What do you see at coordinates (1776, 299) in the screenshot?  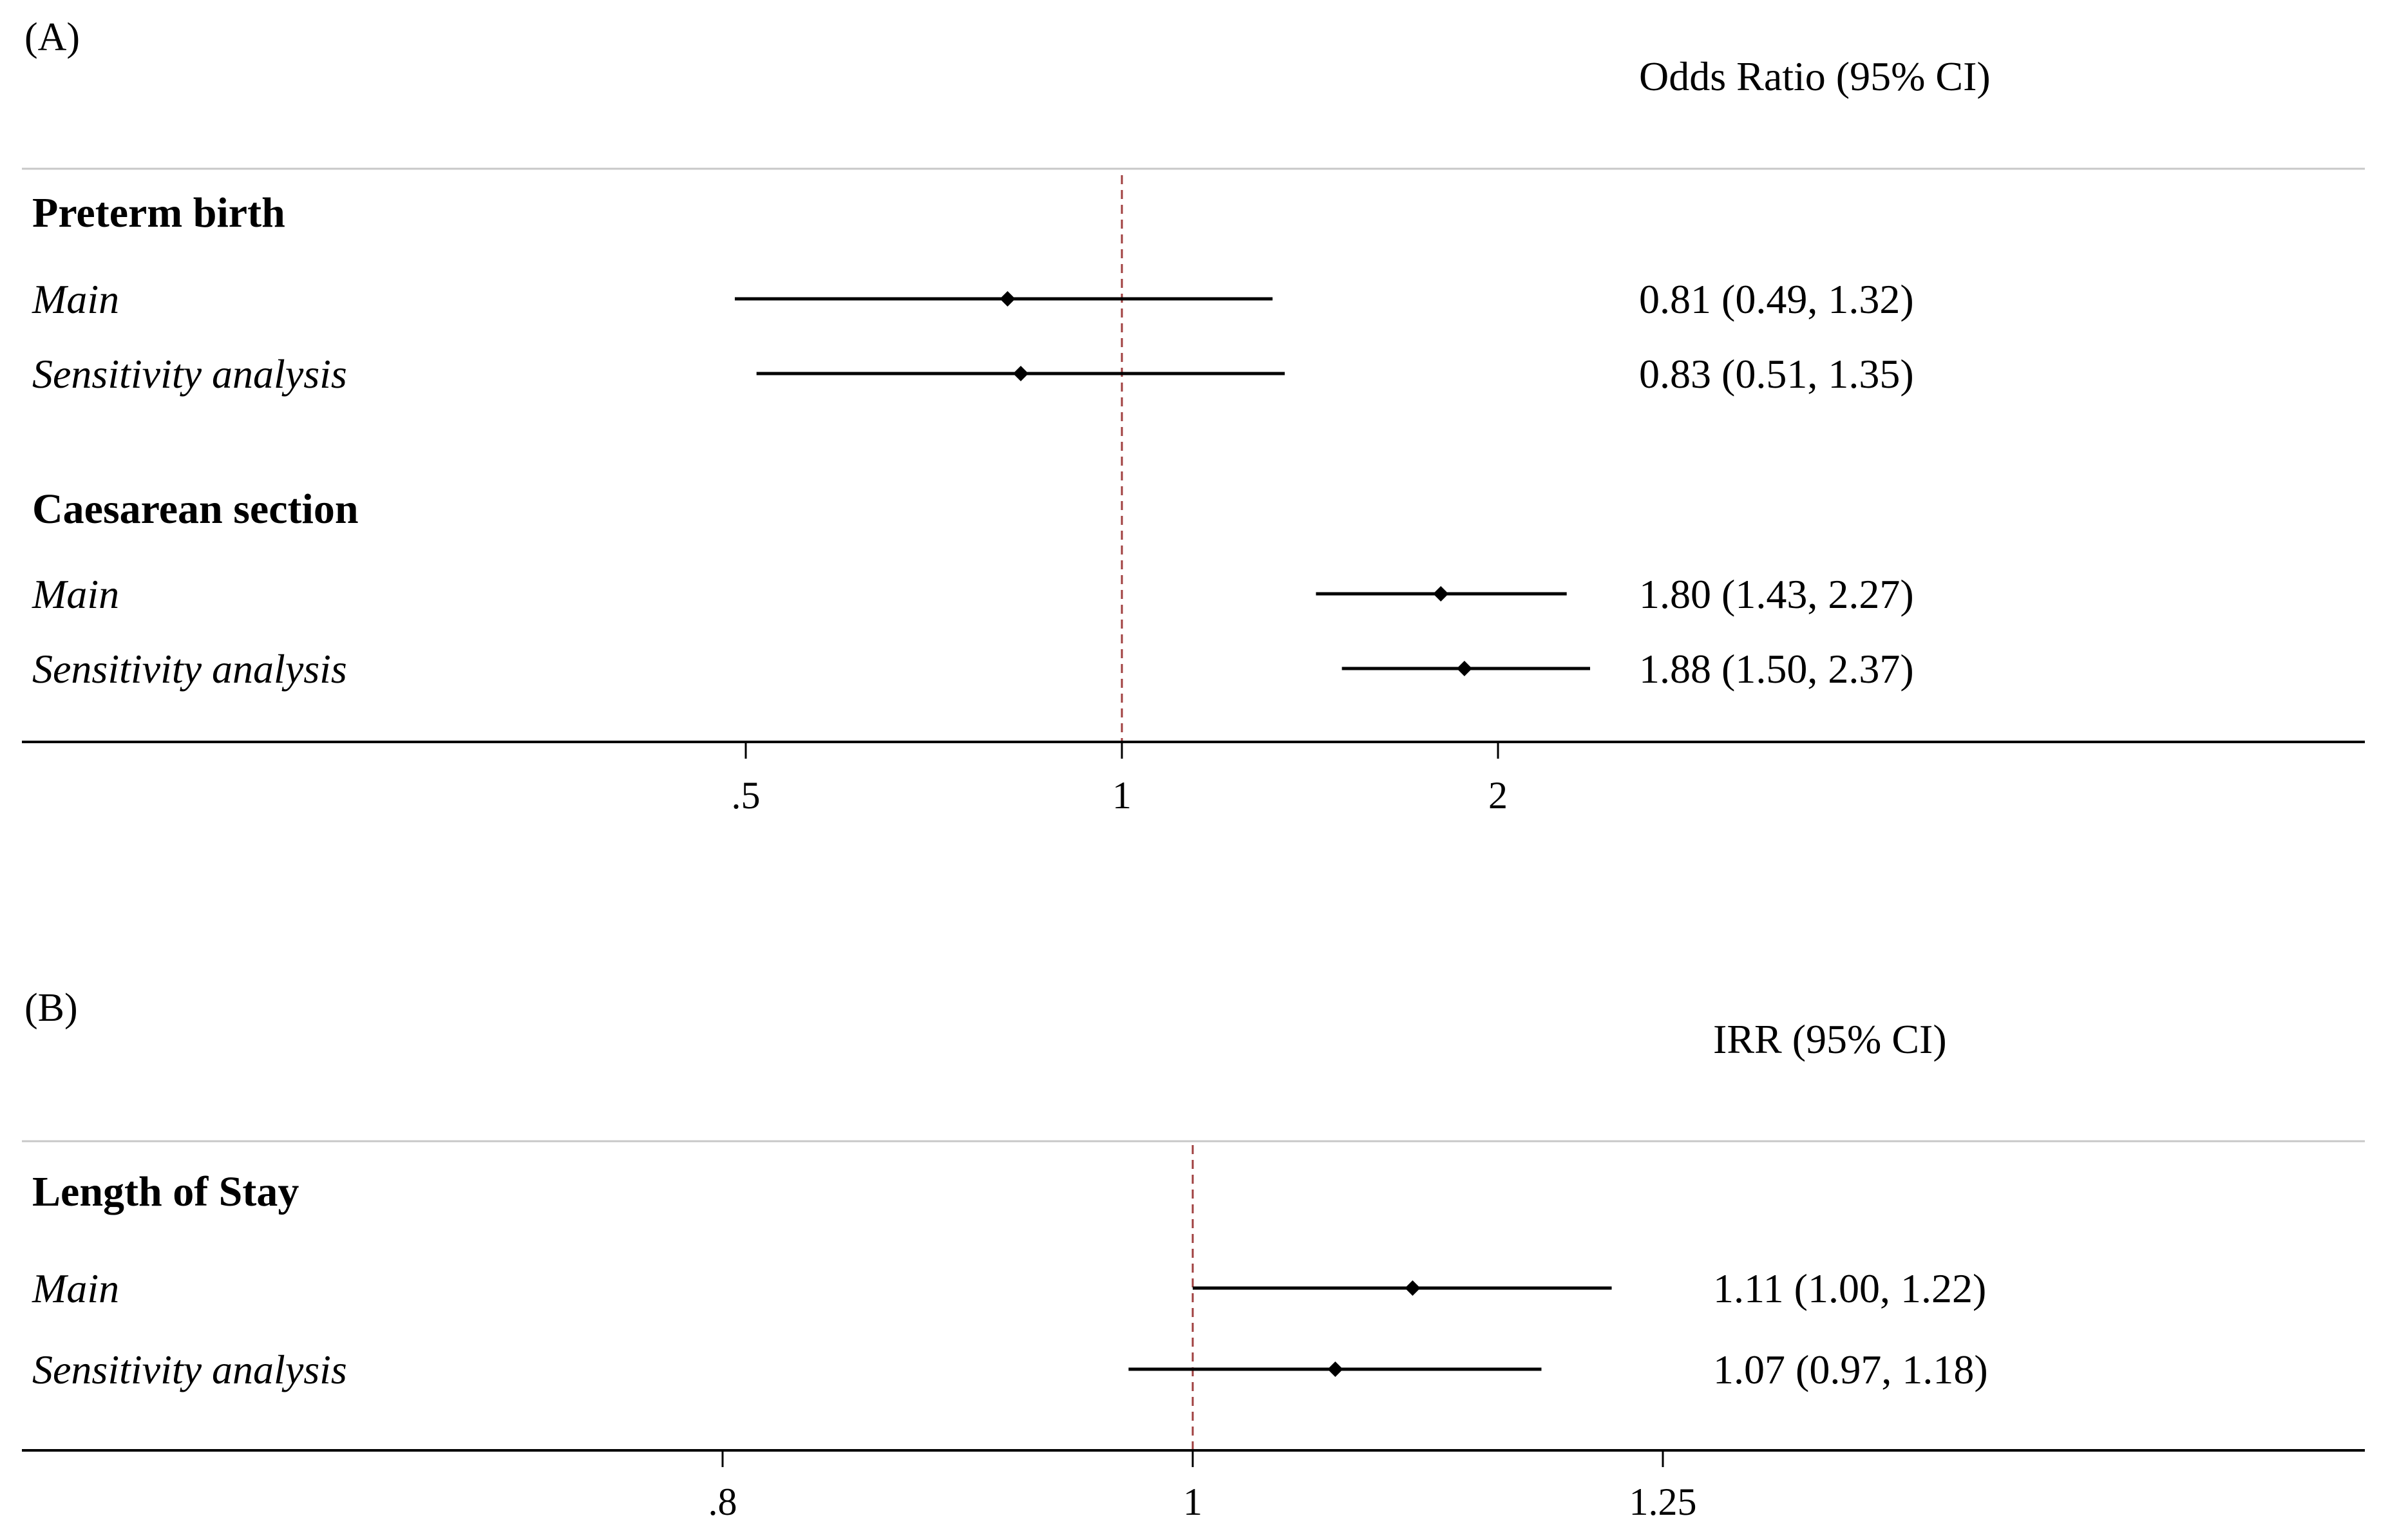 I see `estimate-text: 0.81 (0.49, 1.32)` at bounding box center [1776, 299].